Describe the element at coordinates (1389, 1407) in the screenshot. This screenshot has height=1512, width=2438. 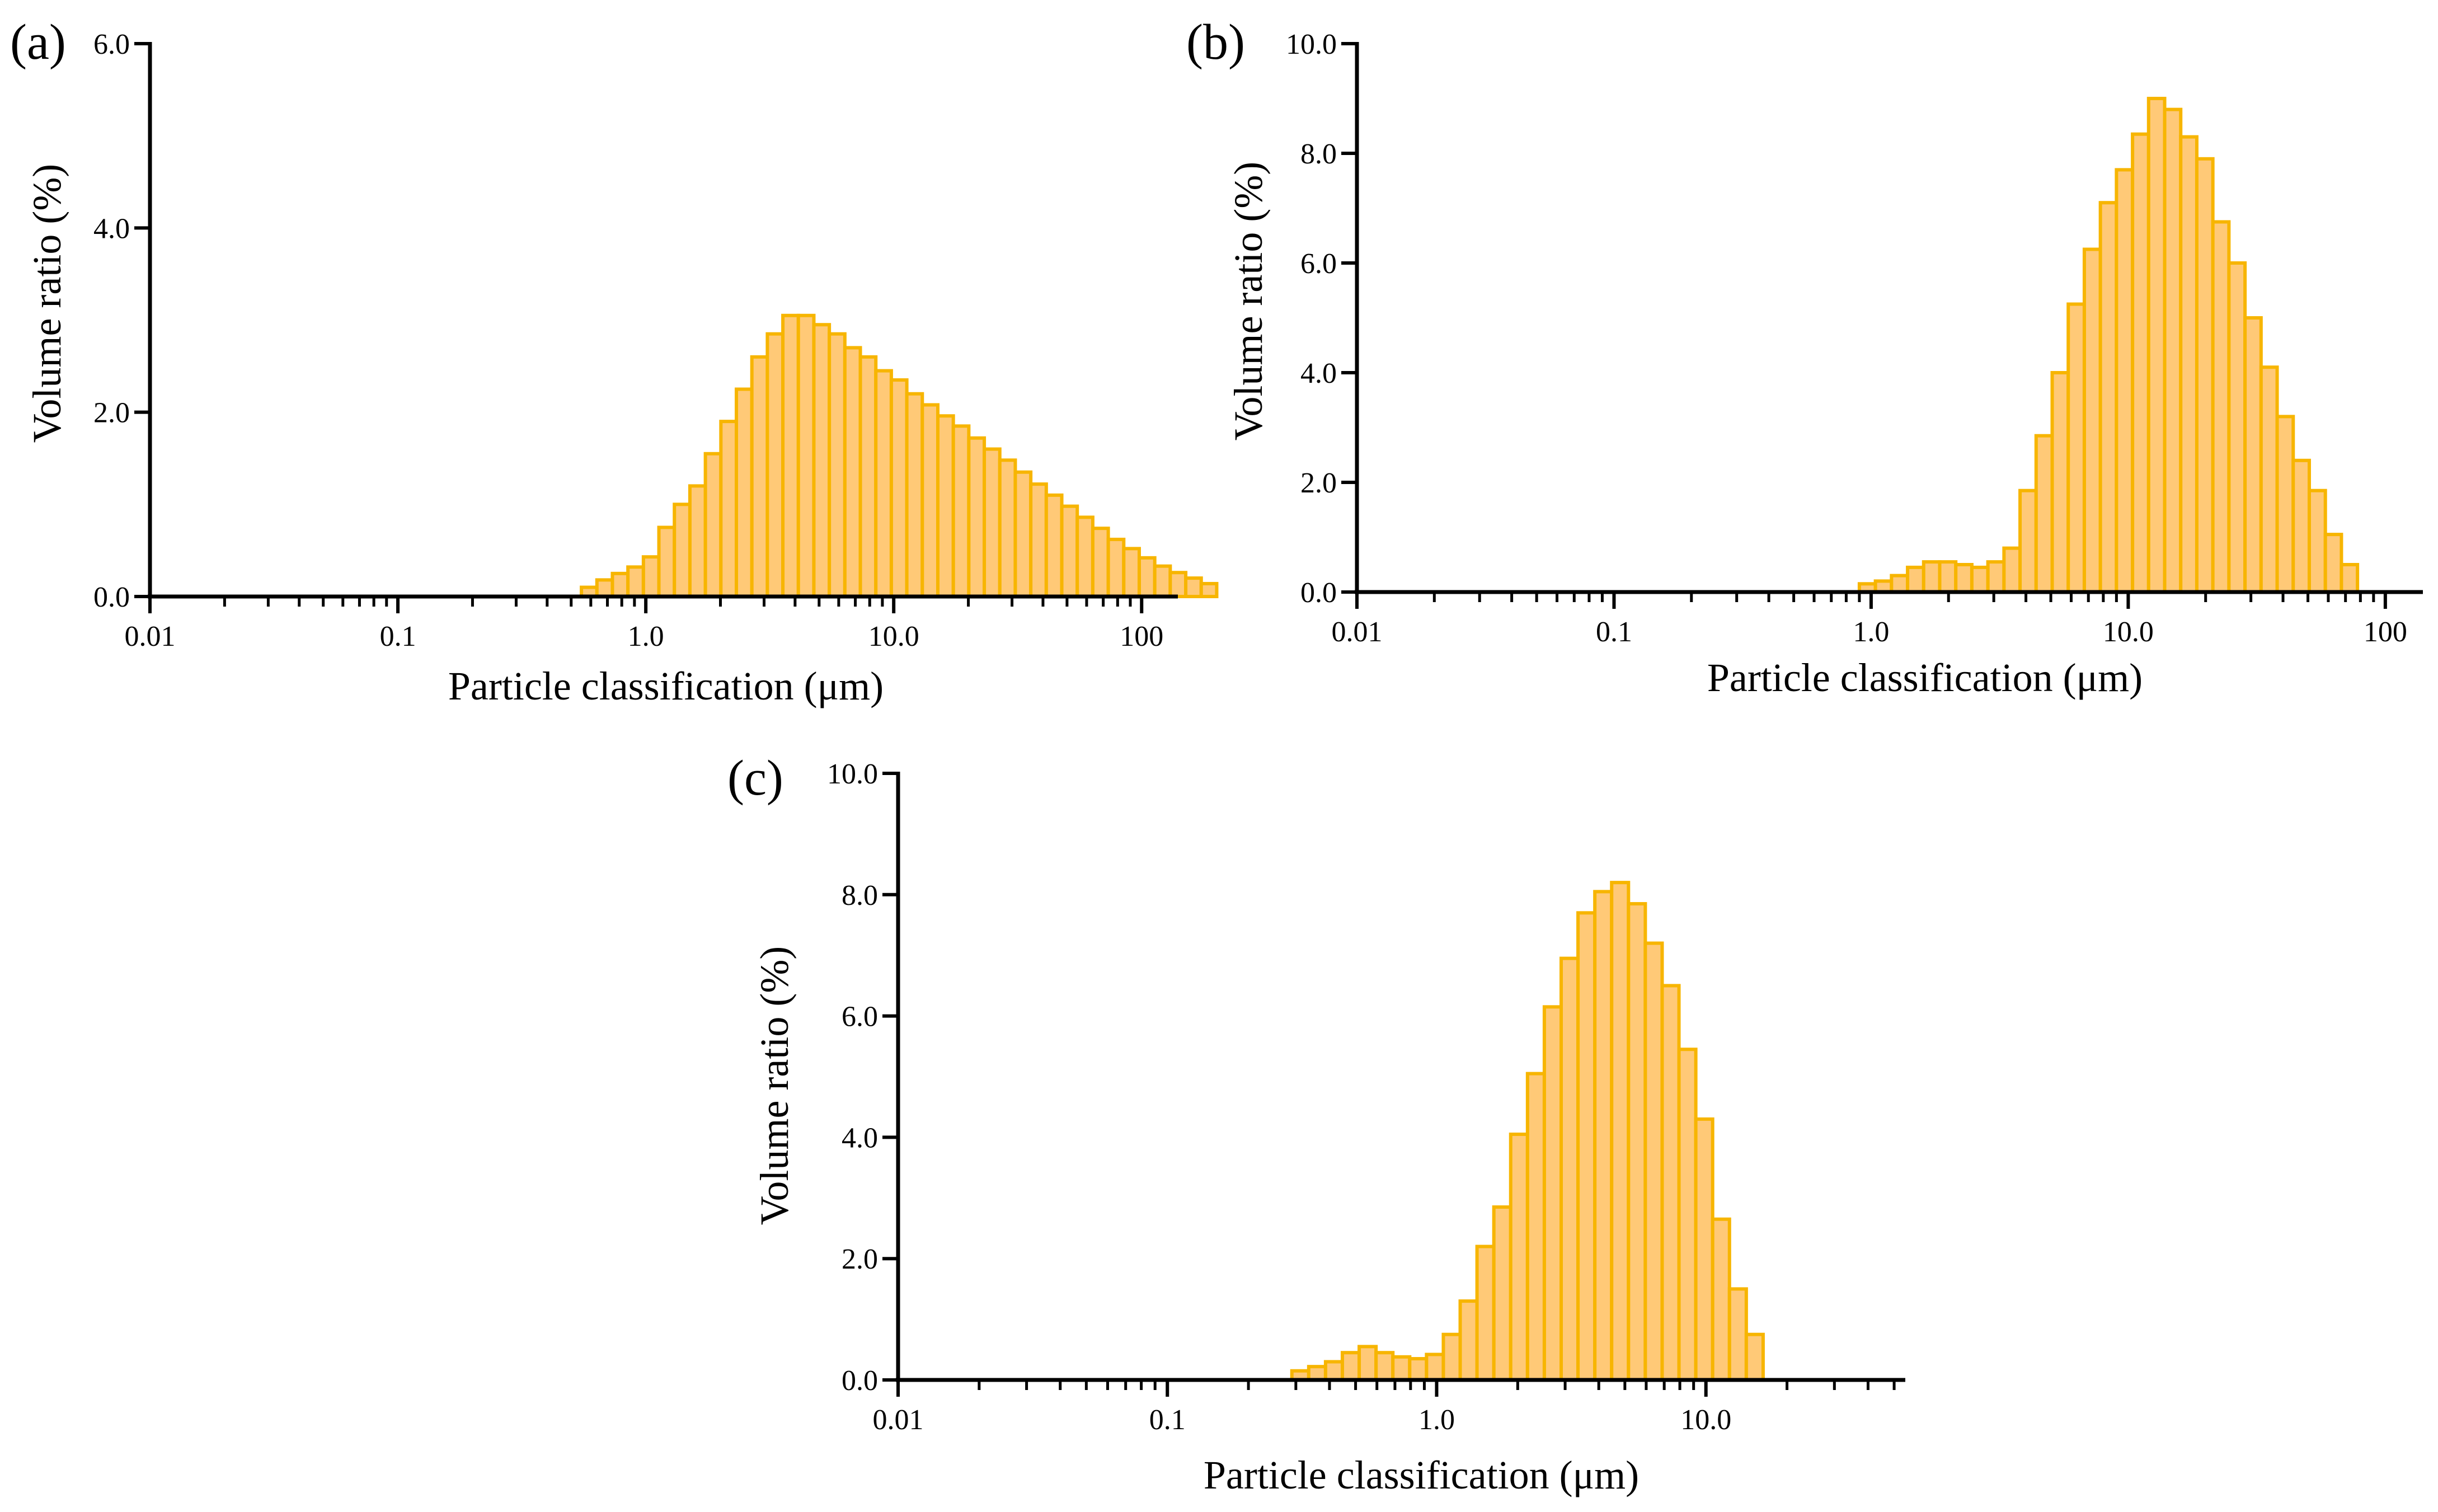
I see `panel-c-x-axis: 0.01 0.1 1.0 10.0` at that location.